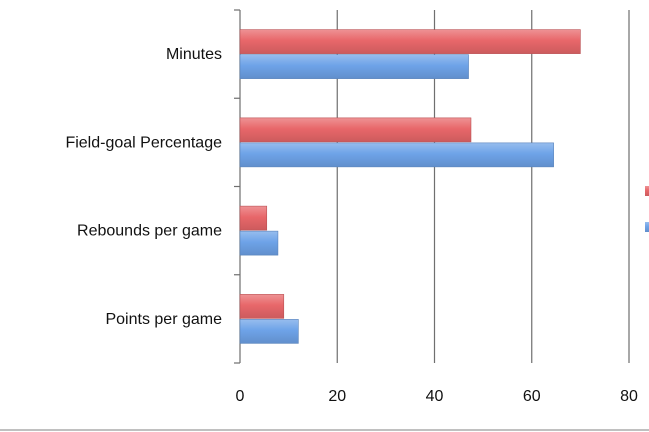 This screenshot has width=649, height=432. Describe the element at coordinates (259, 243) in the screenshot. I see `bar-series-2-rebounds-per-game` at that location.